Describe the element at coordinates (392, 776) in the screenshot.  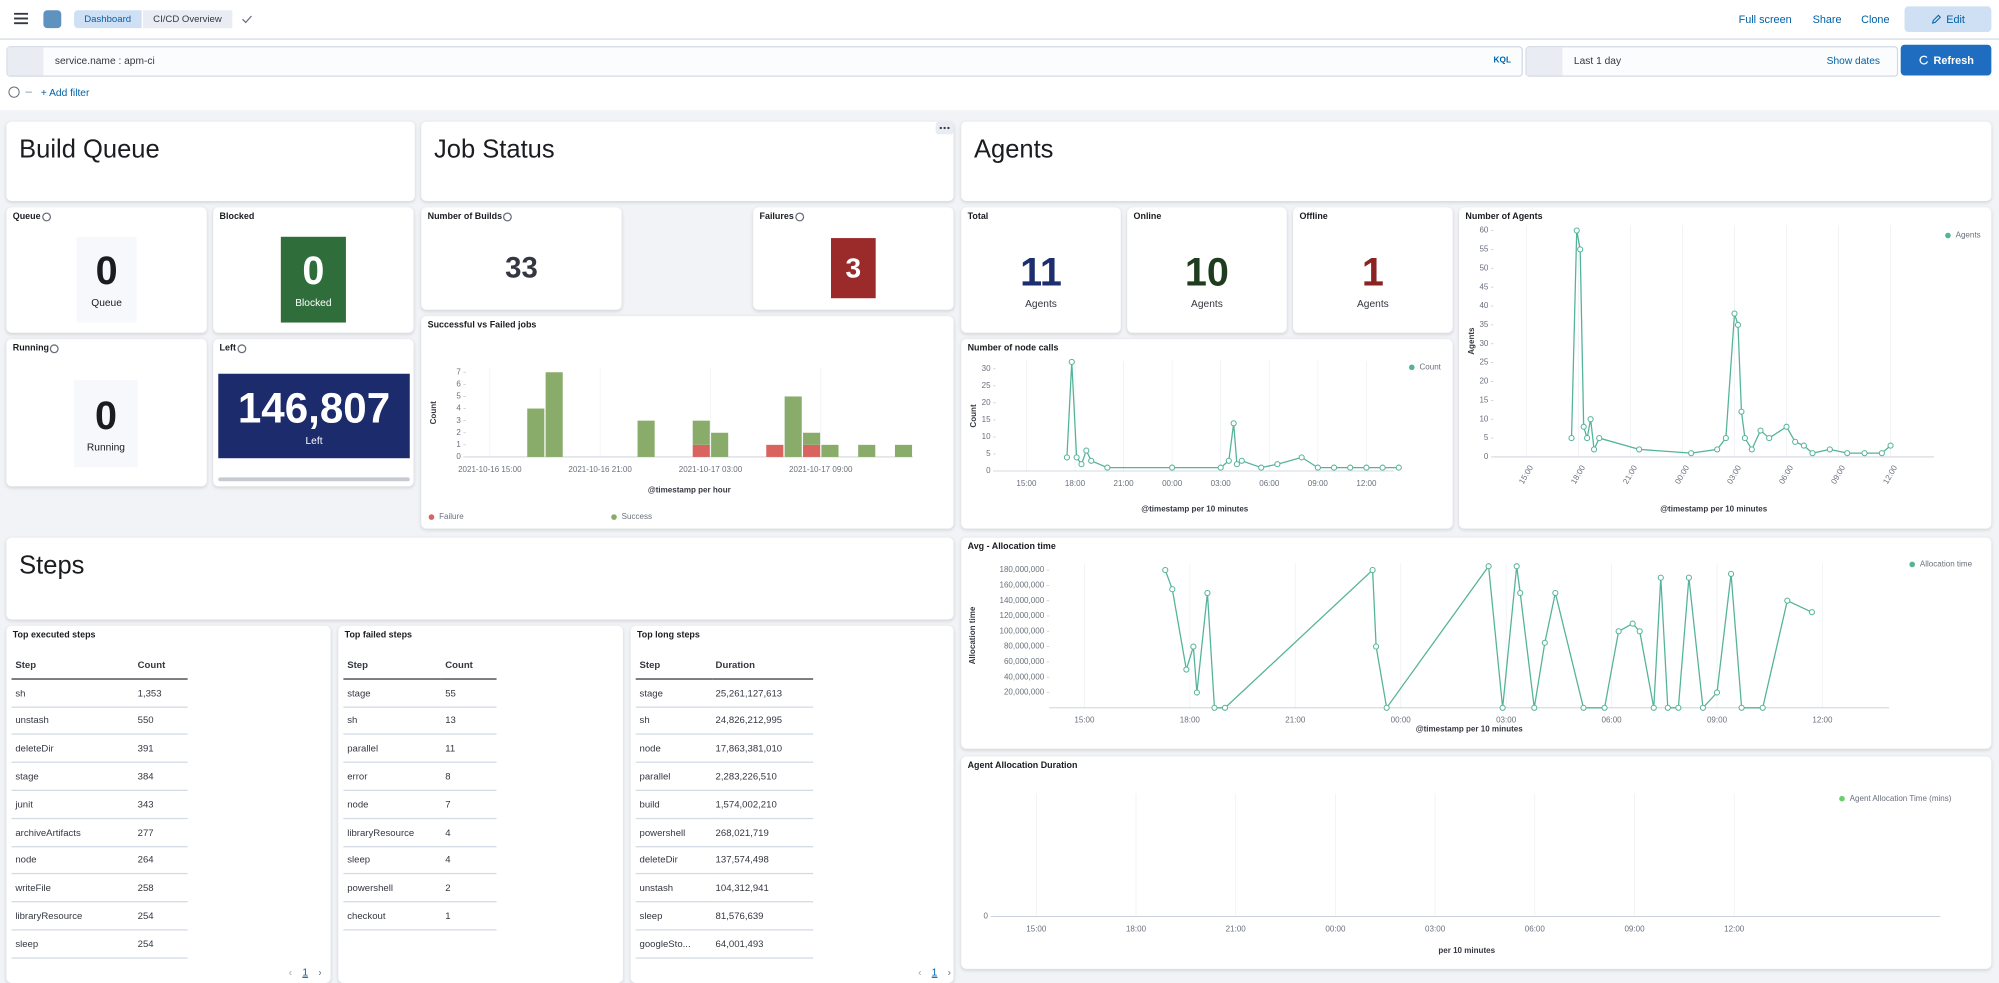
I see `table-cell: error` at that location.